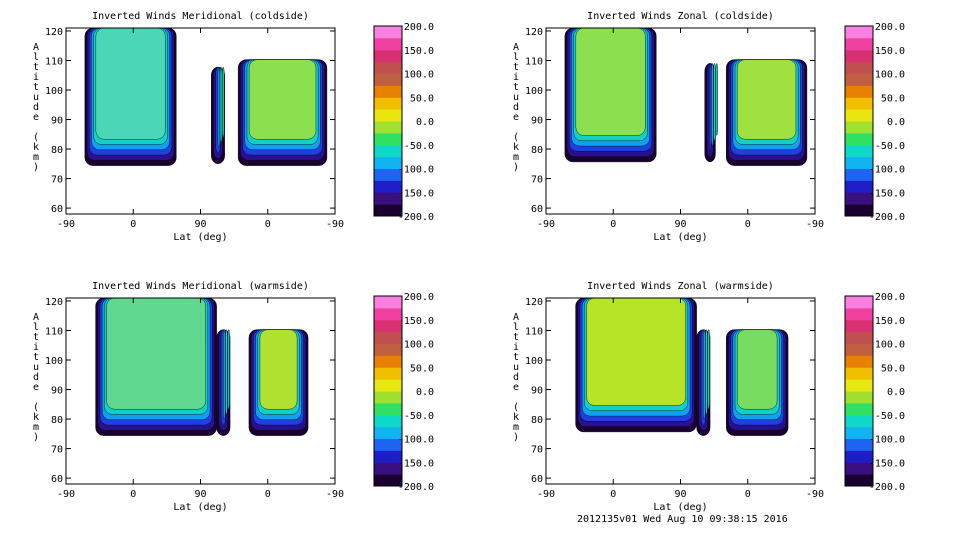 The image size is (960, 540). What do you see at coordinates (200, 286) in the screenshot?
I see `chart-title: Inverted Winds Meridional (warmside)` at bounding box center [200, 286].